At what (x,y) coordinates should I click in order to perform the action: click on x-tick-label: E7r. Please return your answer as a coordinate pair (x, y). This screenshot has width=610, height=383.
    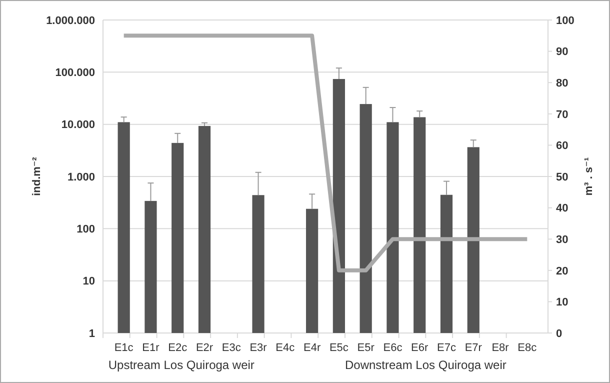
    Looking at the image, I should click on (473, 348).